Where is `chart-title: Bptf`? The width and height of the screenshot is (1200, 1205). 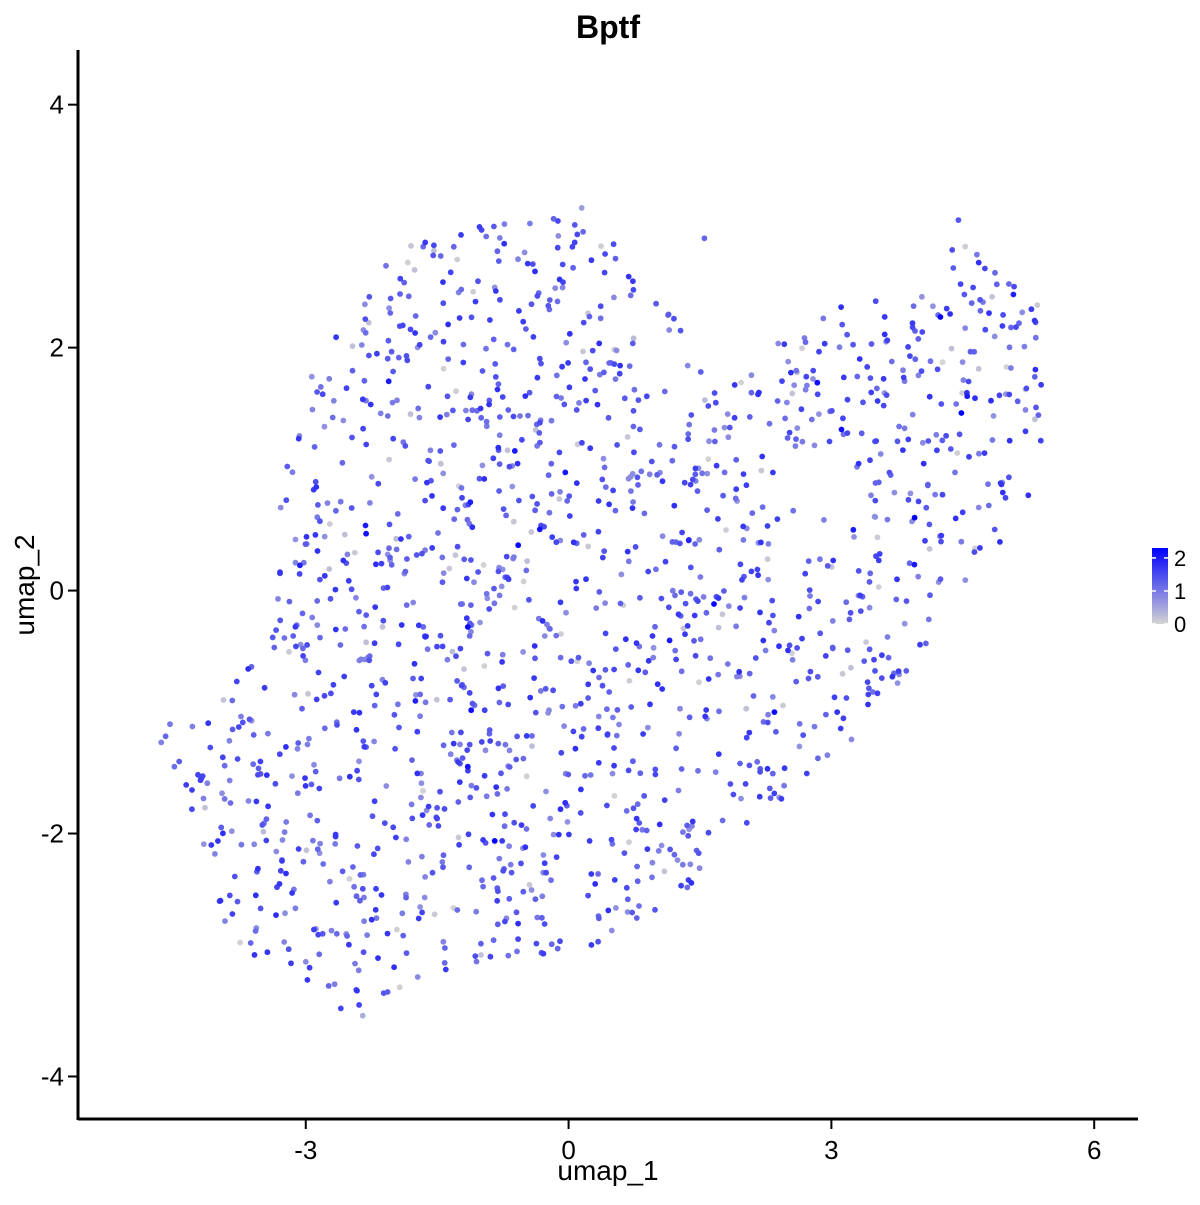 chart-title: Bptf is located at coordinates (608, 27).